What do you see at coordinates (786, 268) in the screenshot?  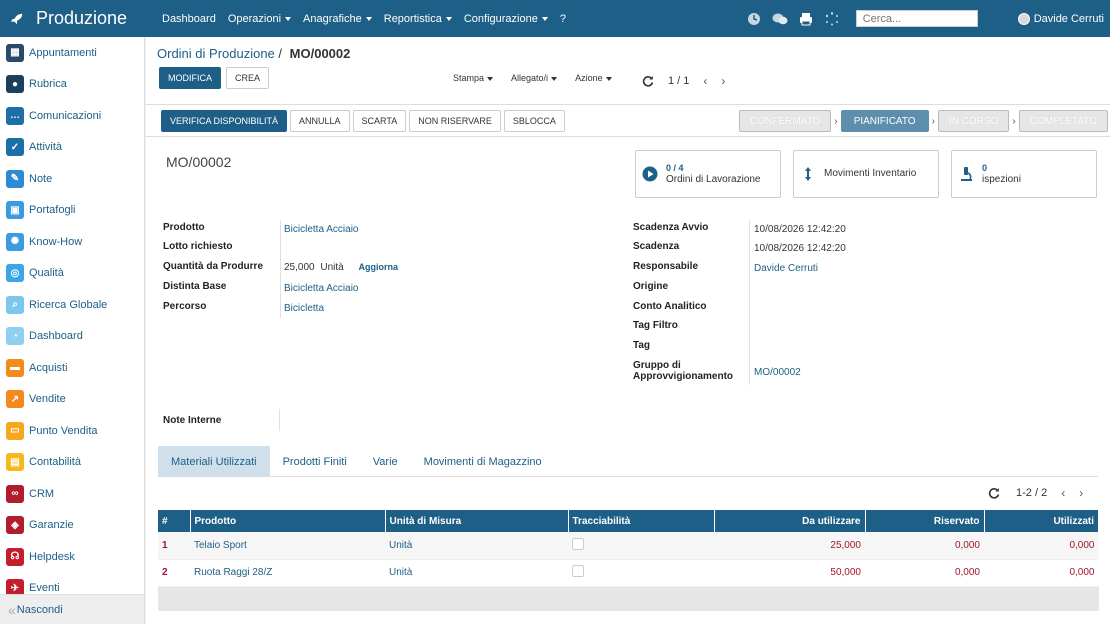 I see `responsible-value: Davide Cerruti` at bounding box center [786, 268].